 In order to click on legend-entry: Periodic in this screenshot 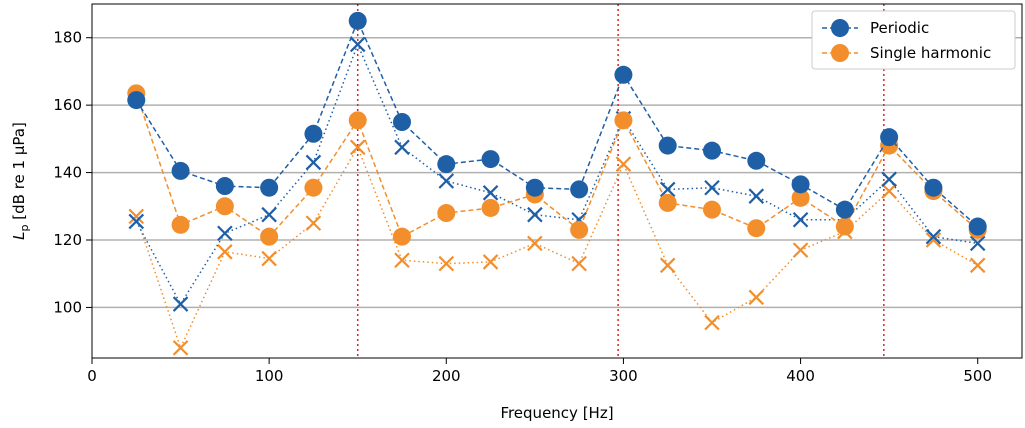, I will do `click(875, 28)`.